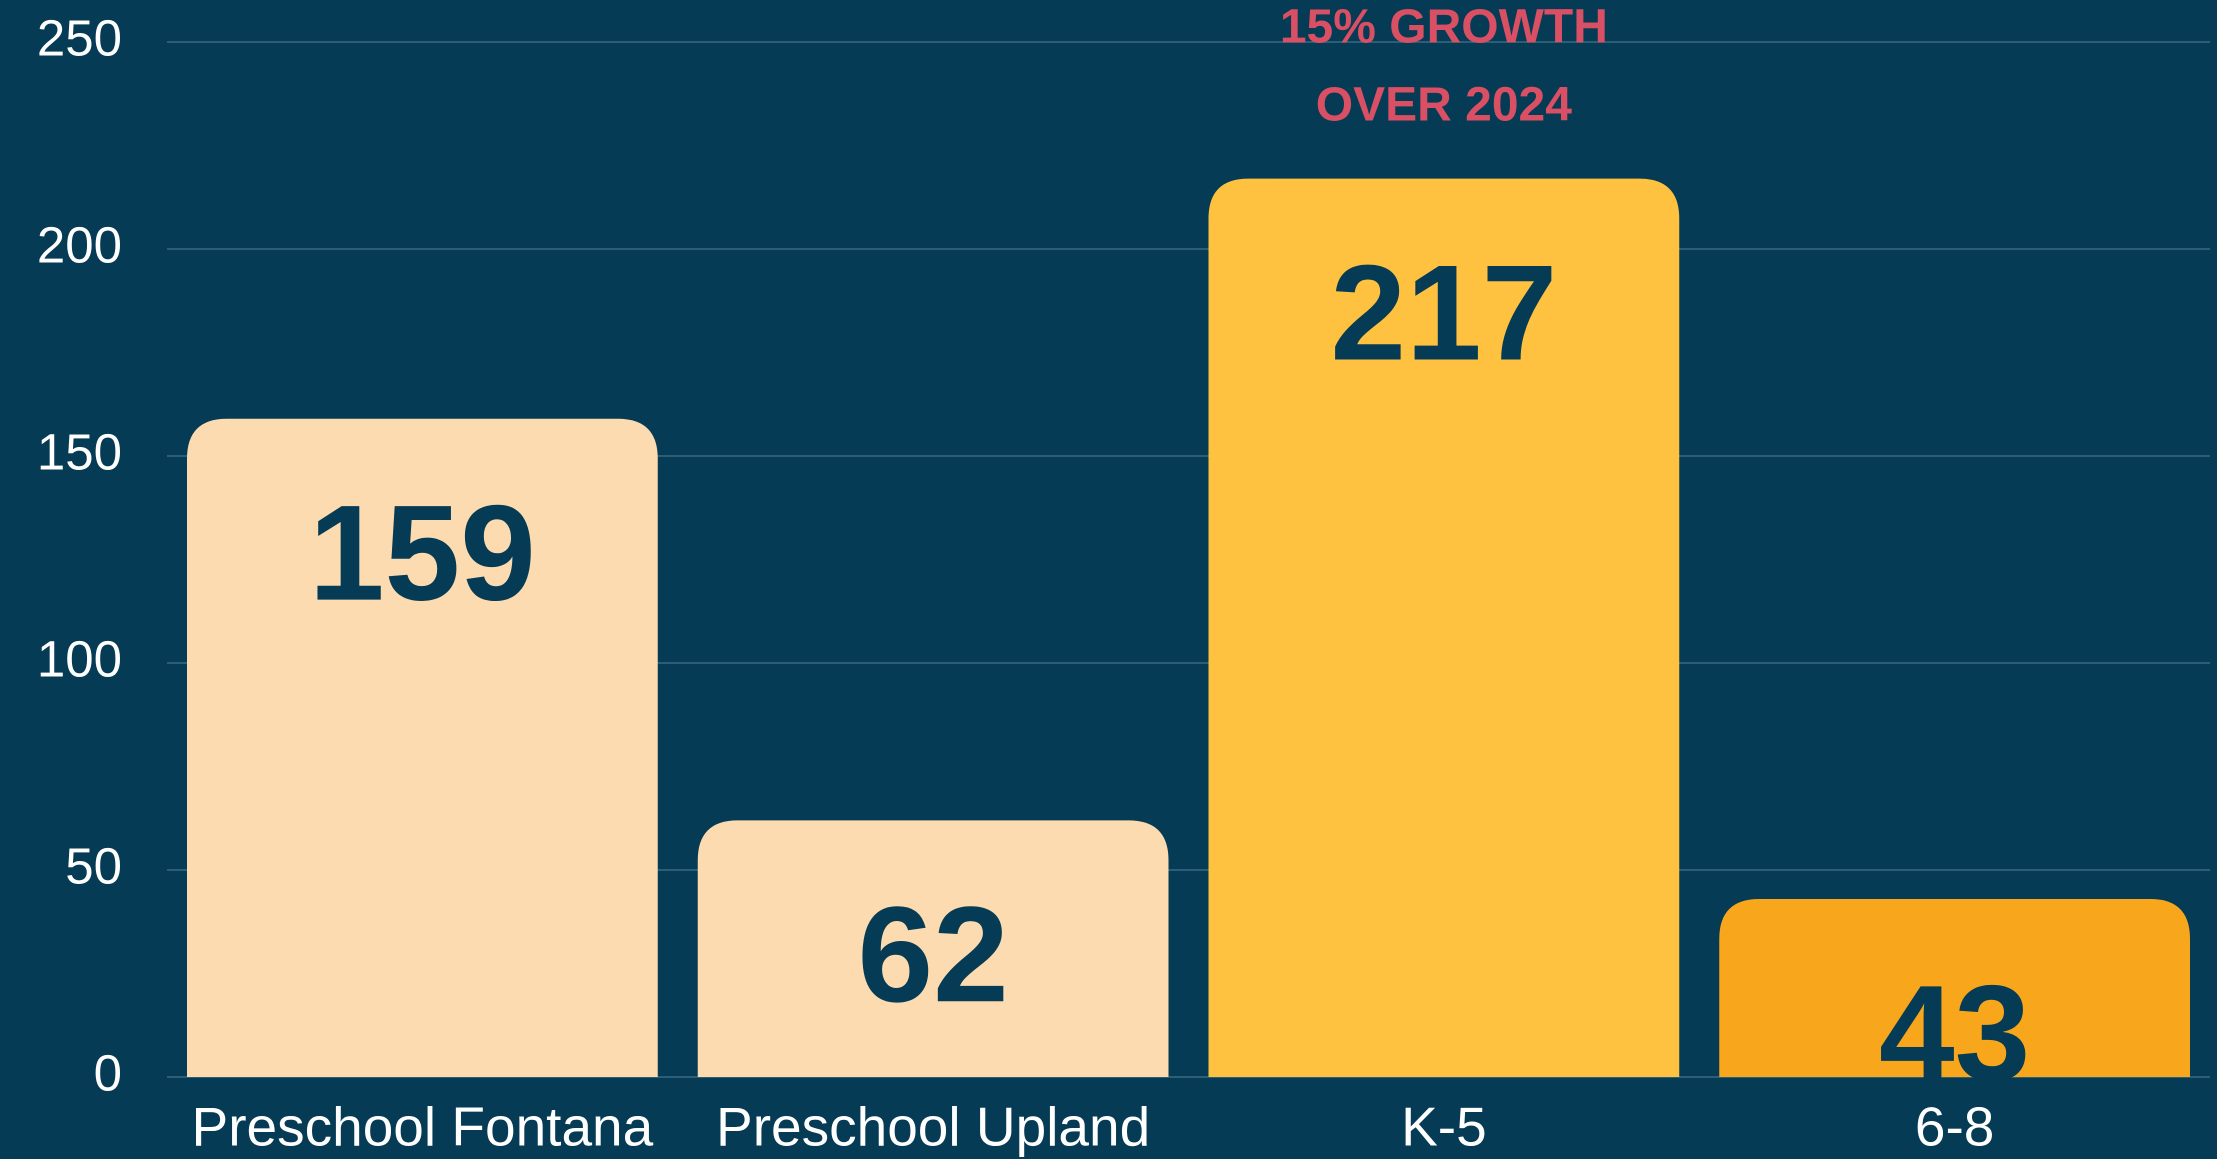 Image resolution: width=2217 pixels, height=1159 pixels. Describe the element at coordinates (79, 451) in the screenshot. I see `y-tick-label: 150` at that location.